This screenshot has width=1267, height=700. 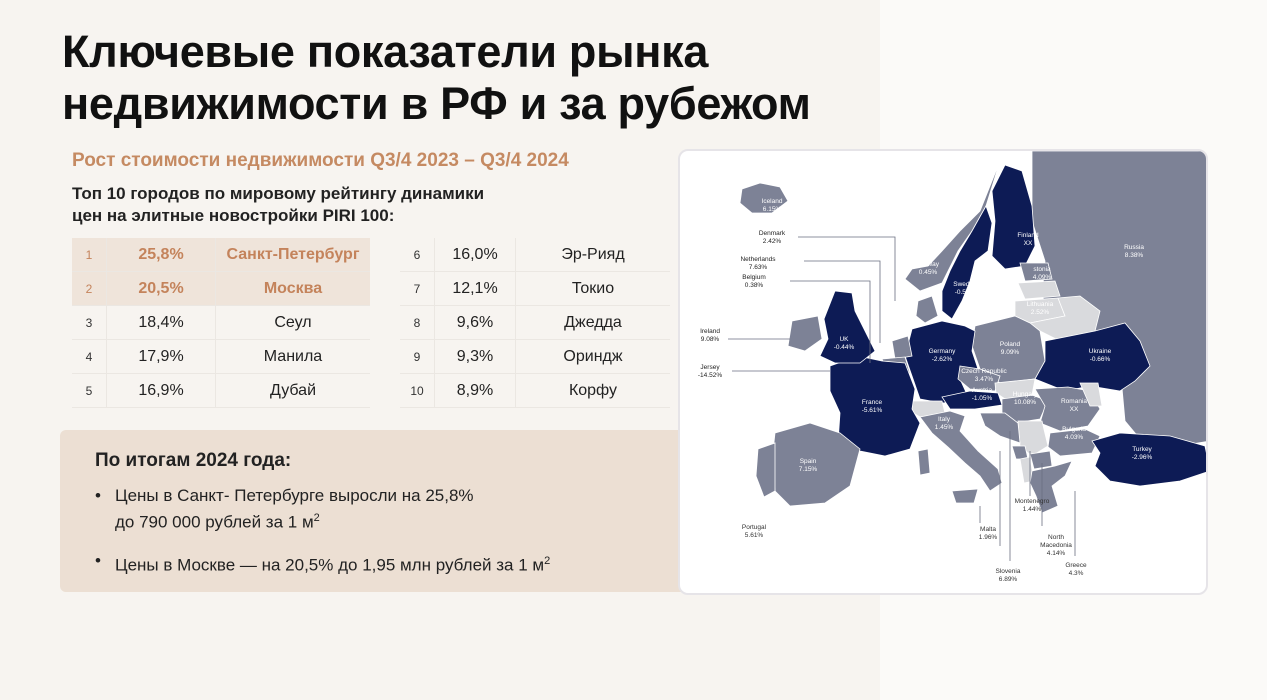 What do you see at coordinates (988, 537) in the screenshot?
I see `label-value: 1.96%` at bounding box center [988, 537].